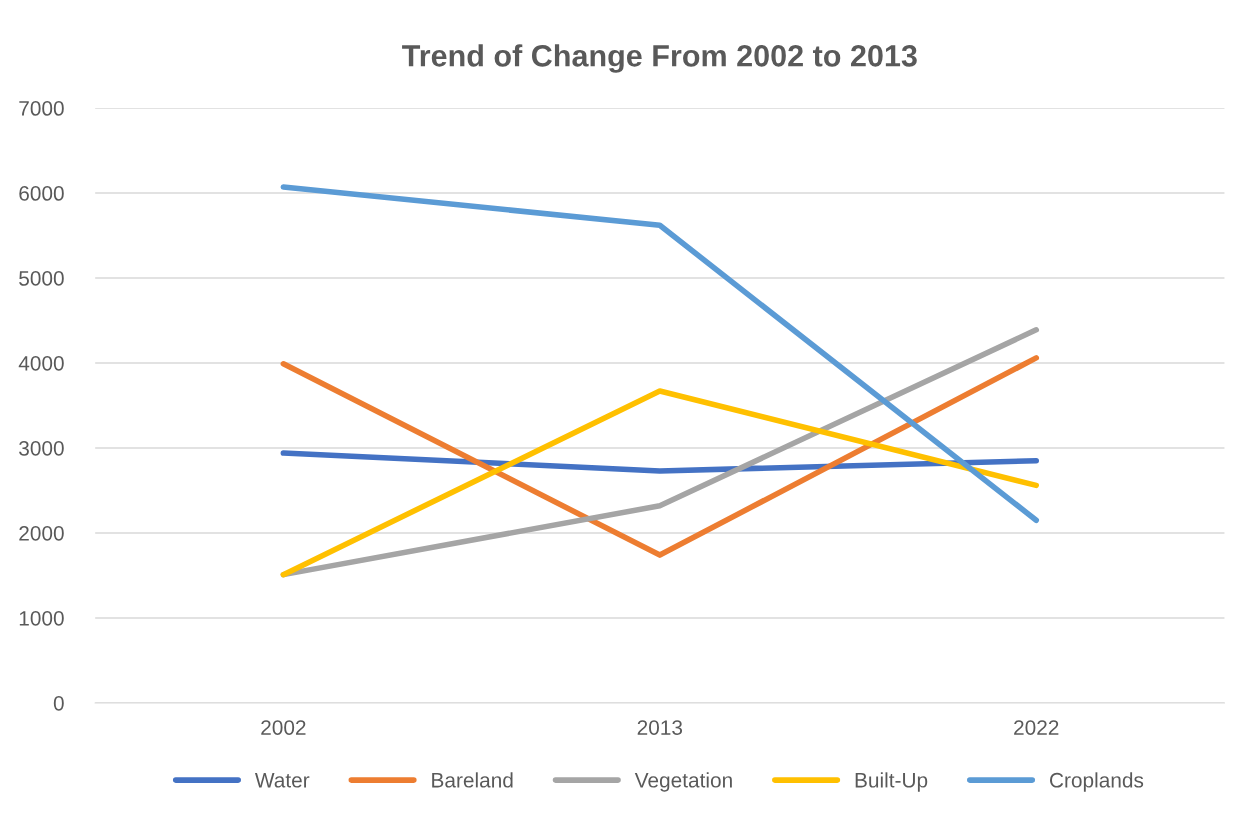 The height and width of the screenshot is (822, 1252). I want to click on y-tick-label: 3000, so click(41, 448).